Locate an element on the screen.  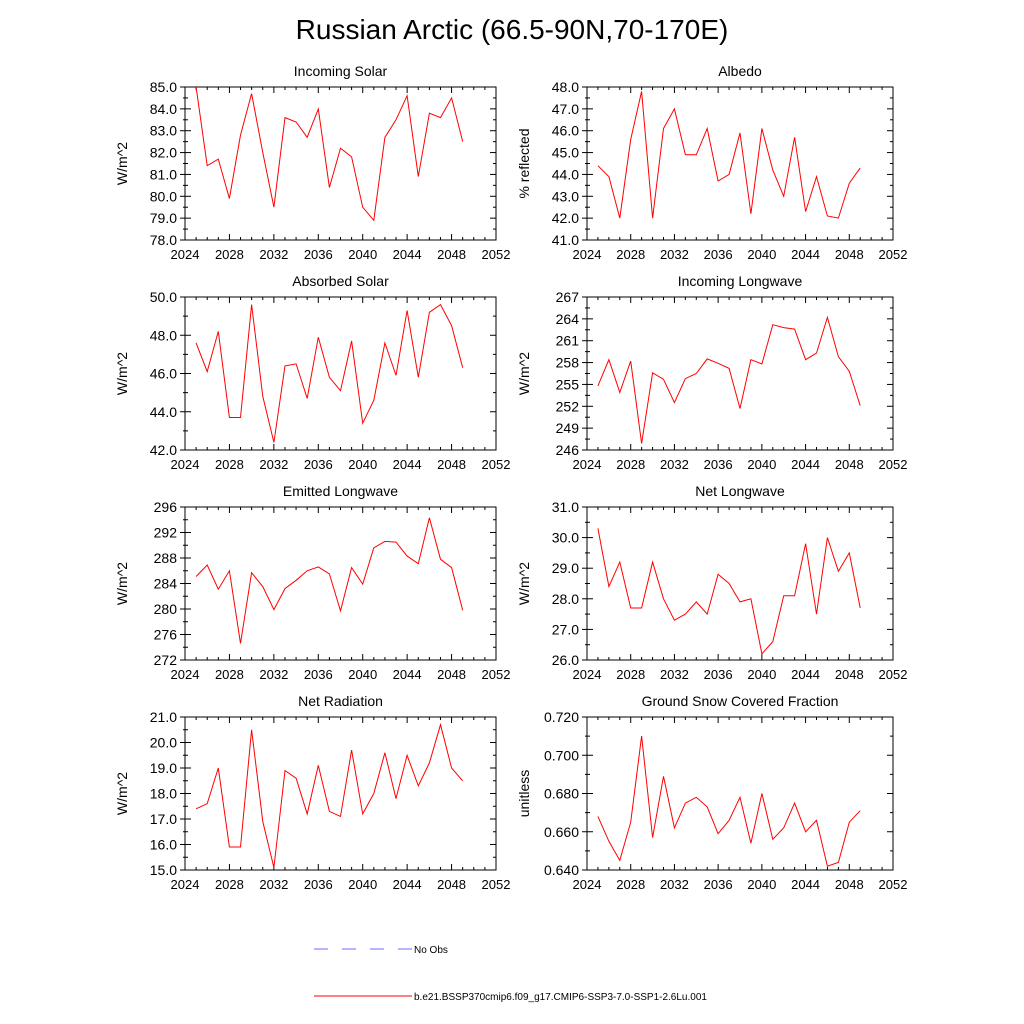
y-tick-label: 21.0 is located at coordinates (163, 717).